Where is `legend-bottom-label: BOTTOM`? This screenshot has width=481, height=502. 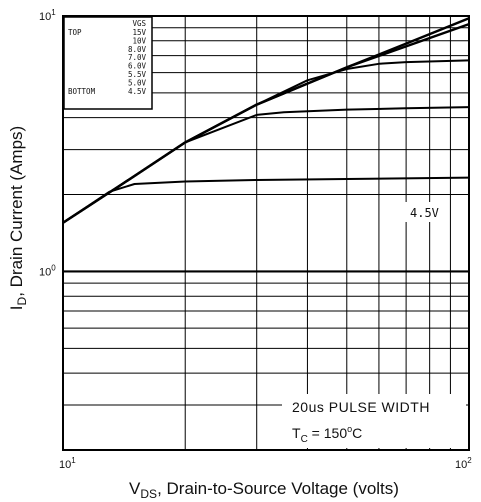 legend-bottom-label: BOTTOM is located at coordinates (82, 91).